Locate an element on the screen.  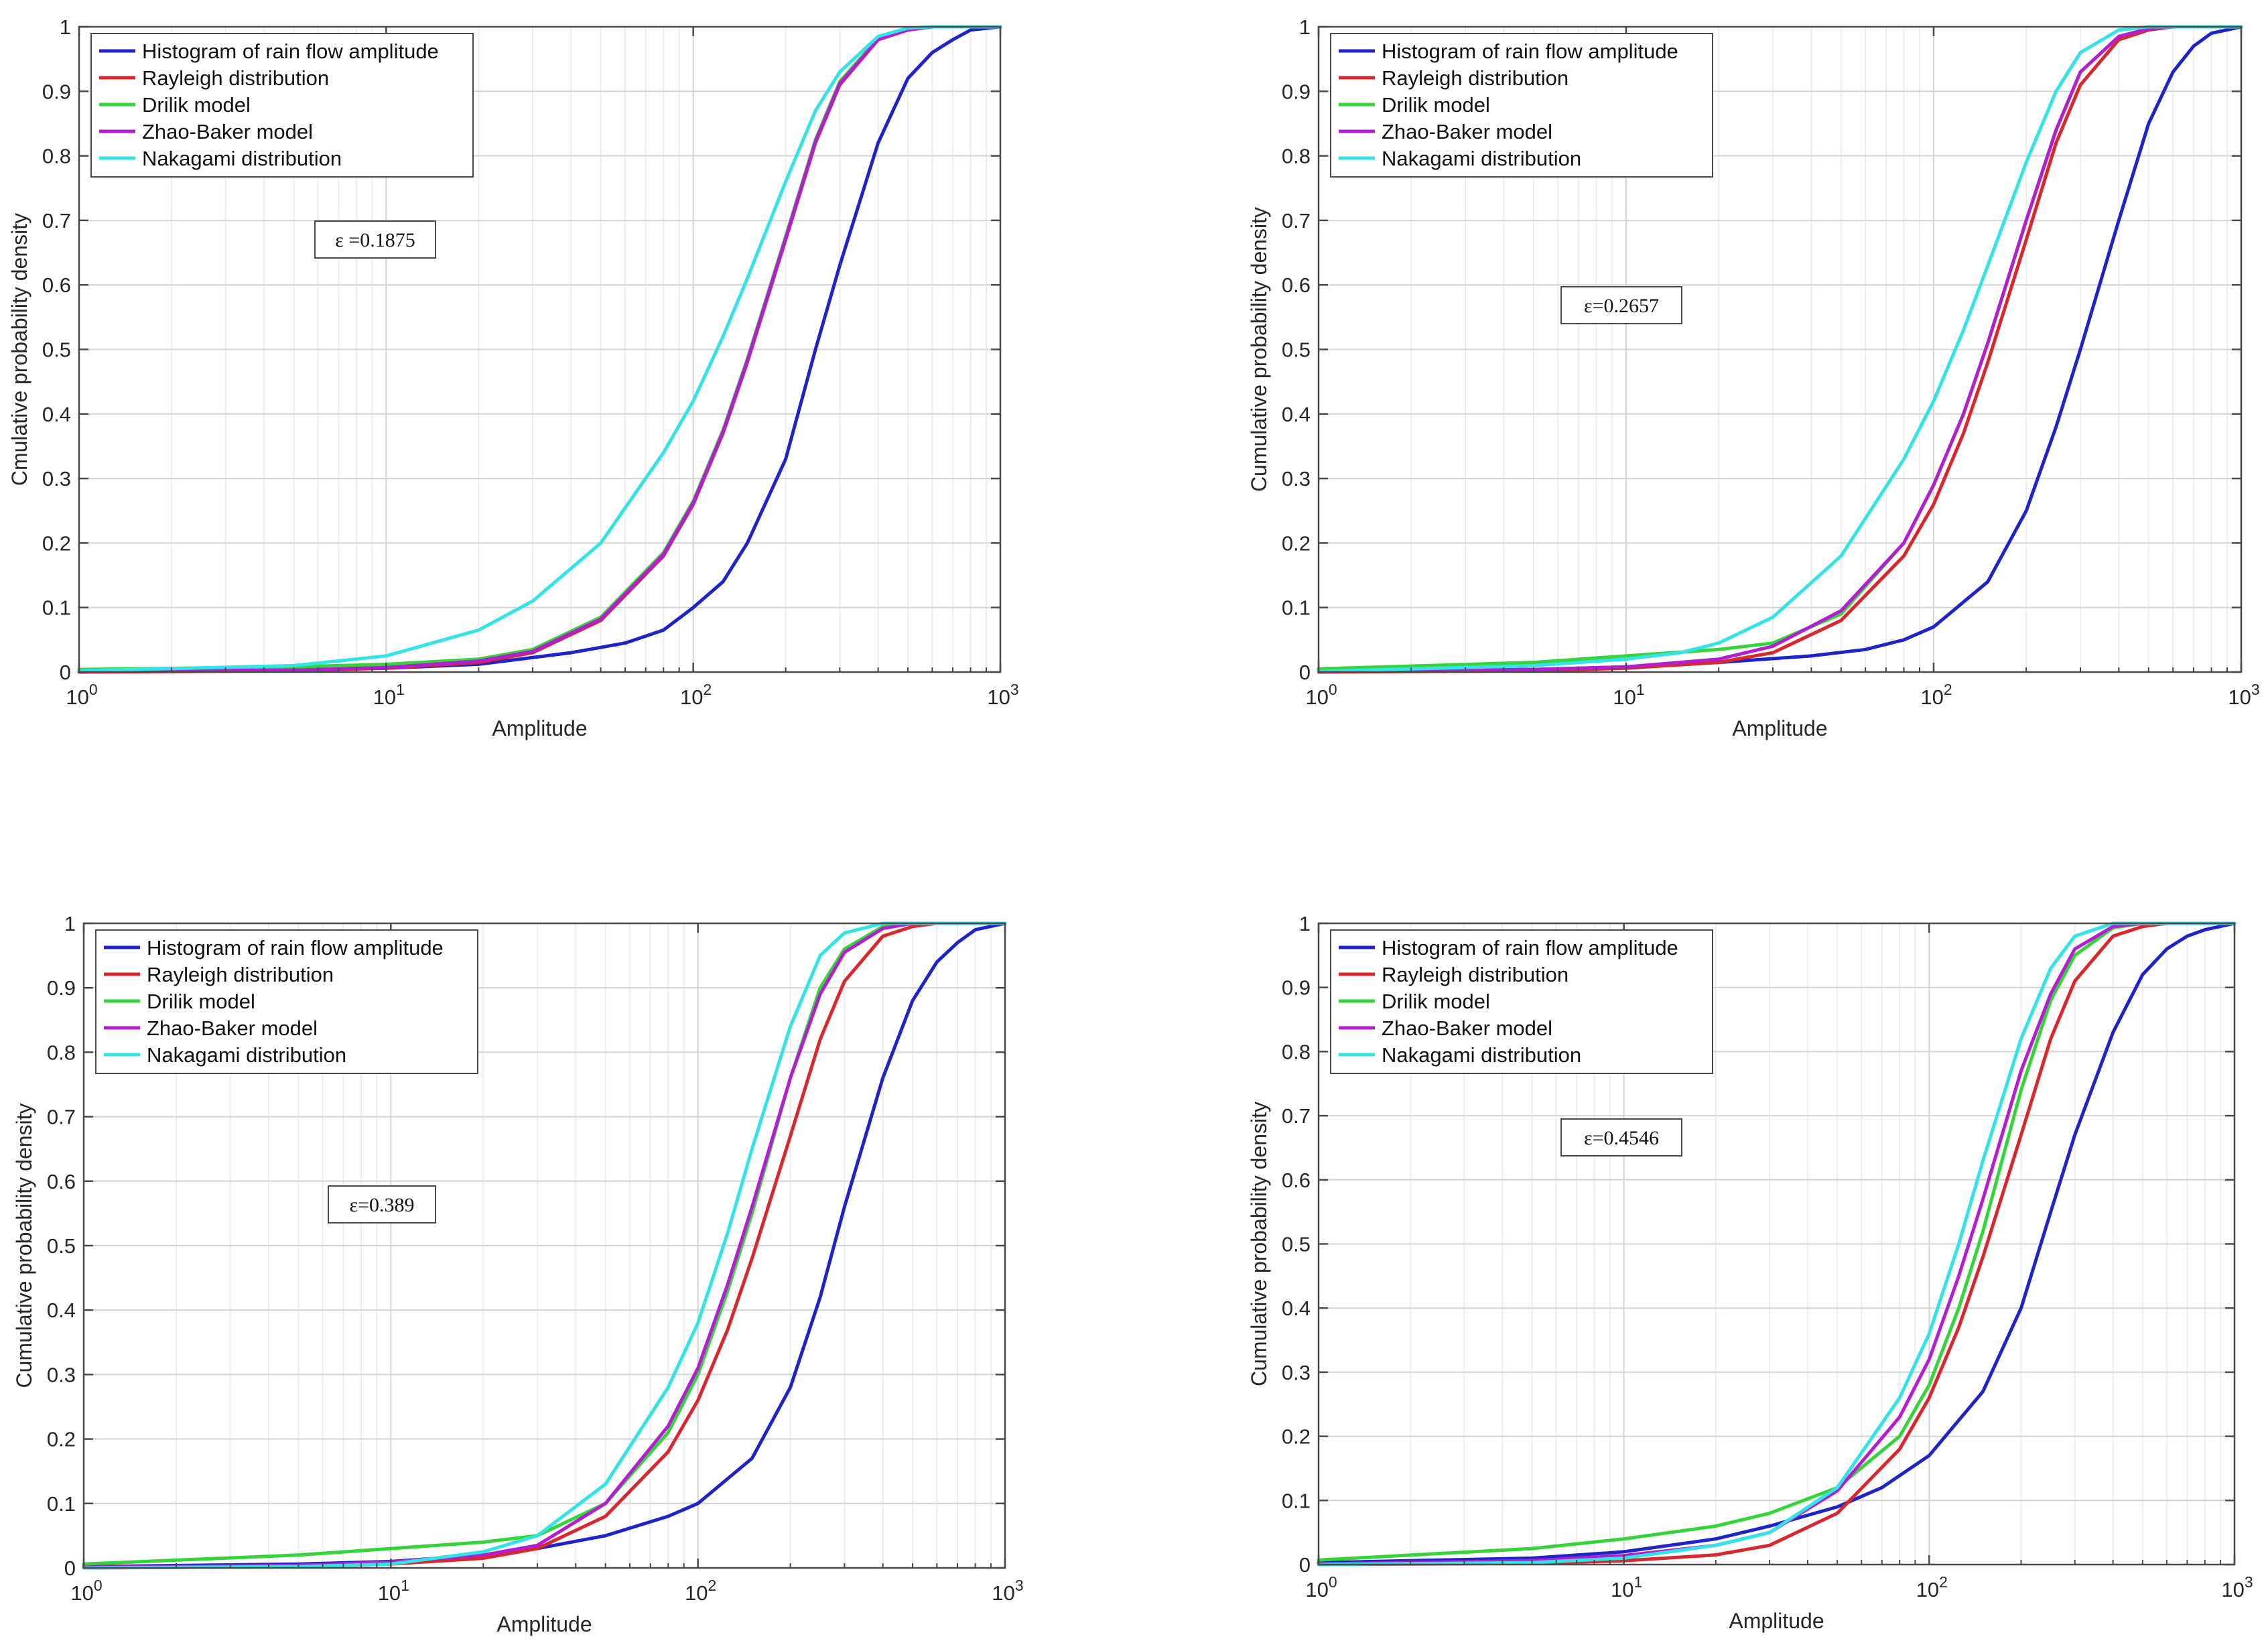
annotation: ε=0.4546 is located at coordinates (1621, 1137).